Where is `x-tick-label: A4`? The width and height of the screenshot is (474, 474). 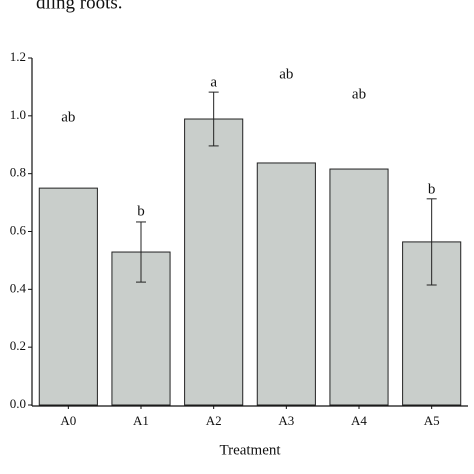 x-tick-label: A4 is located at coordinates (359, 420).